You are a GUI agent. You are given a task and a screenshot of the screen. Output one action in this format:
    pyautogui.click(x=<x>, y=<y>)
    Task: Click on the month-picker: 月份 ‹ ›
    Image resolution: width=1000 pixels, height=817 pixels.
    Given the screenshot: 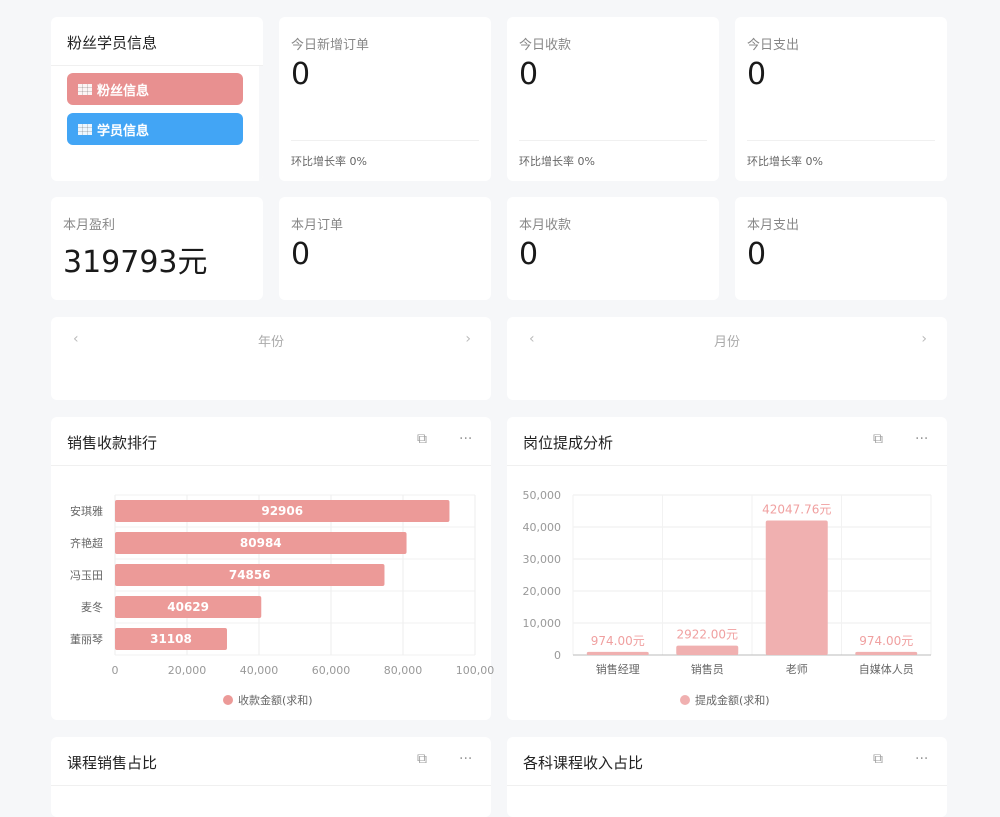 What is the action you would take?
    pyautogui.click(x=727, y=358)
    